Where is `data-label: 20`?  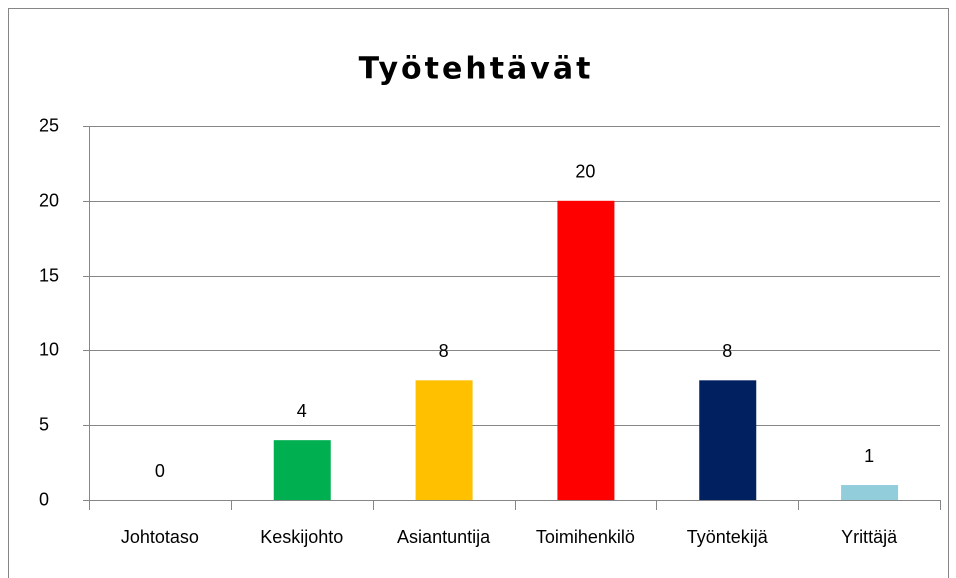
data-label: 20 is located at coordinates (585, 172).